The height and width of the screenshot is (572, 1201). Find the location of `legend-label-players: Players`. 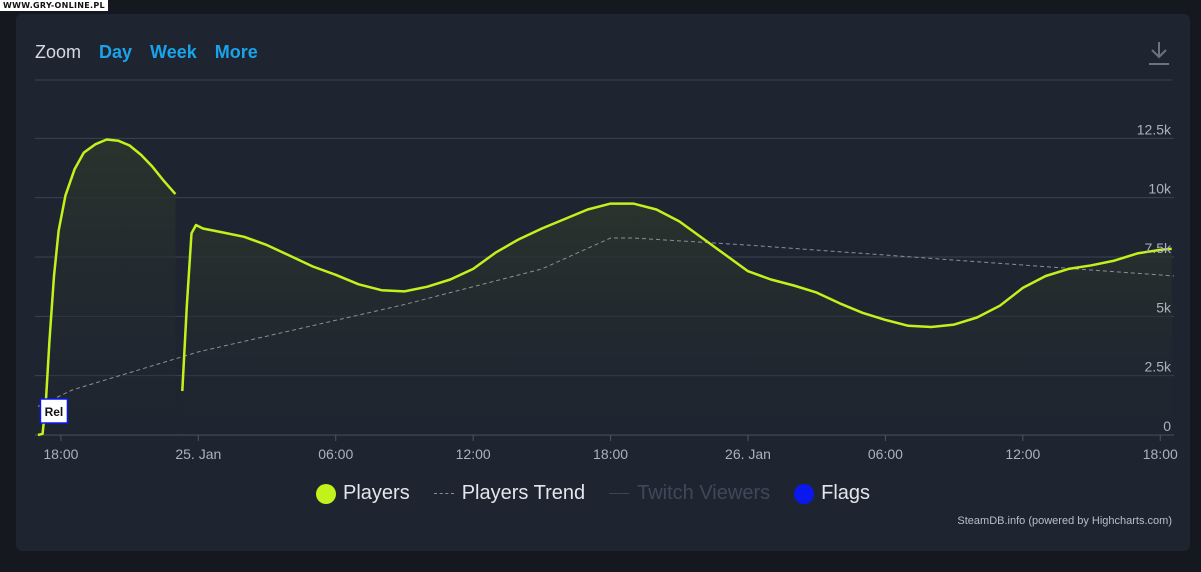

legend-label-players: Players is located at coordinates (376, 493).